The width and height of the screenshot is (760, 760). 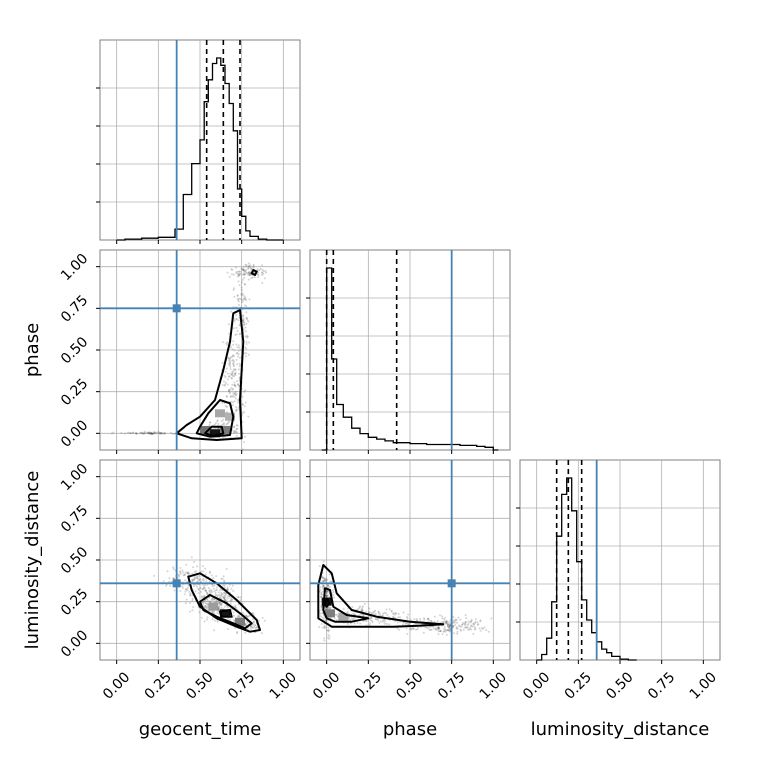 What do you see at coordinates (451, 685) in the screenshot?
I see `bottom-phase-xtick-label-3: 0.75` at bounding box center [451, 685].